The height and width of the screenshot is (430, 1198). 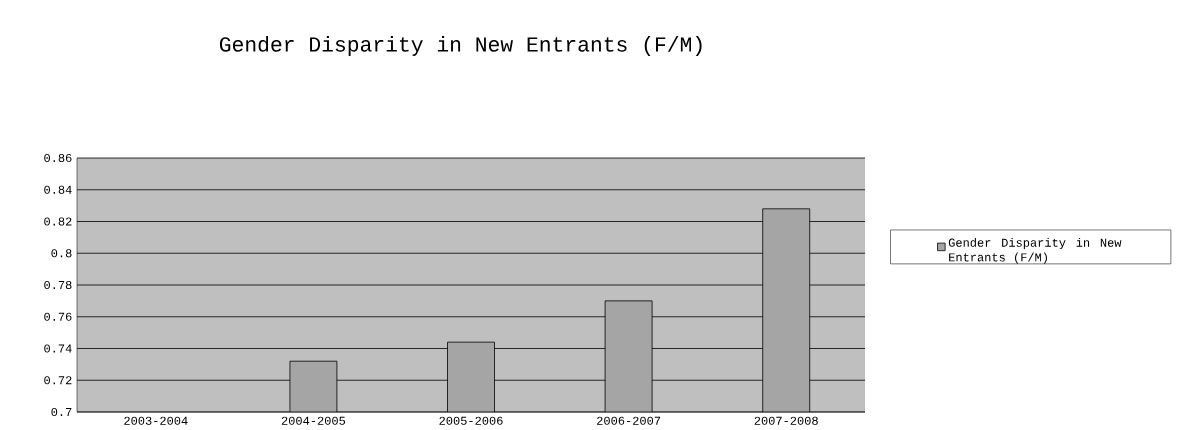 I want to click on legend-label: Gender Disparity in New Entrants (F/M), so click(x=1035, y=250).